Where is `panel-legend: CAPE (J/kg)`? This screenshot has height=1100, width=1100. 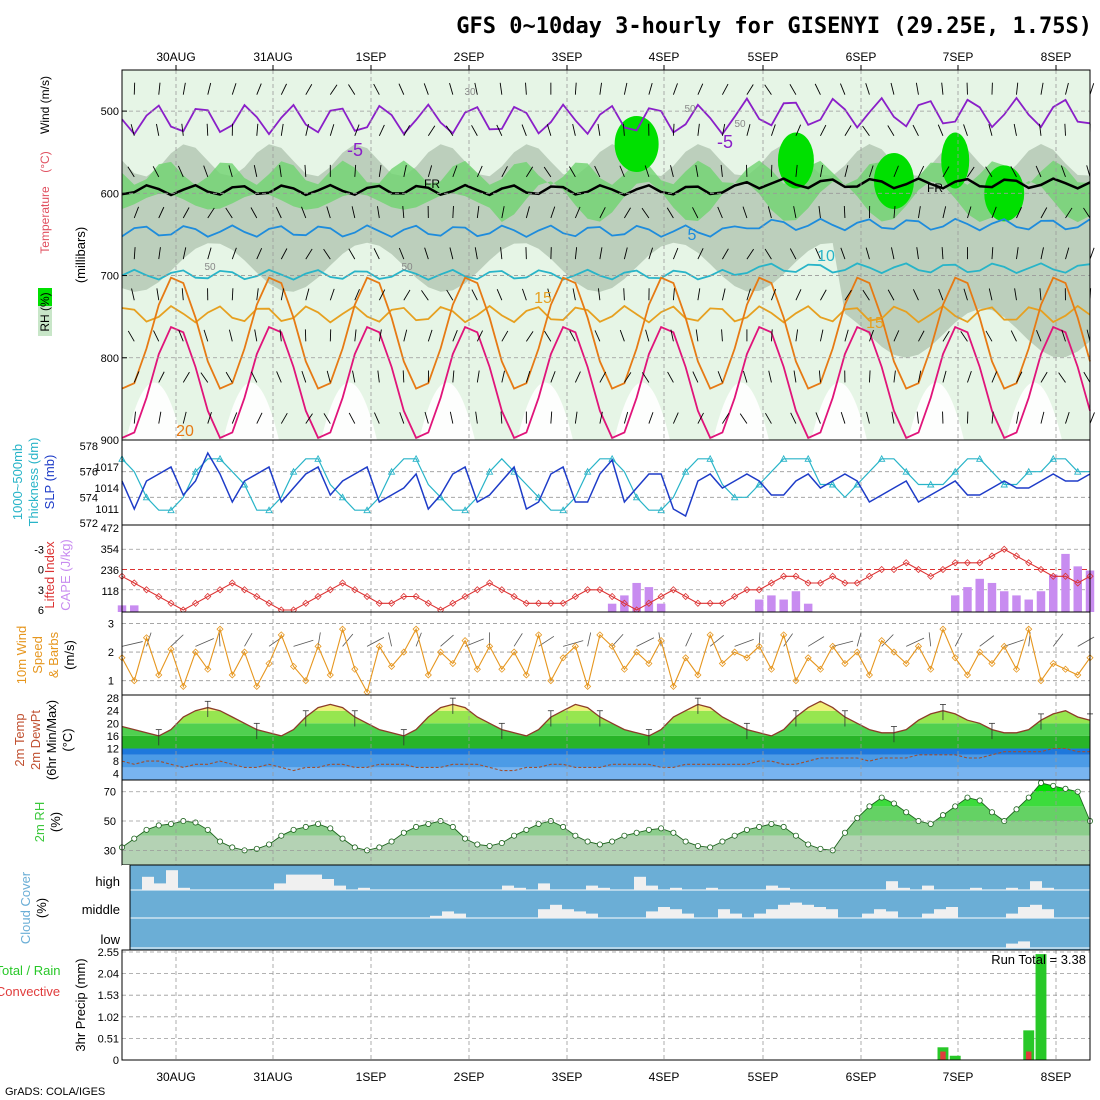 panel-legend: CAPE (J/kg) is located at coordinates (65, 575).